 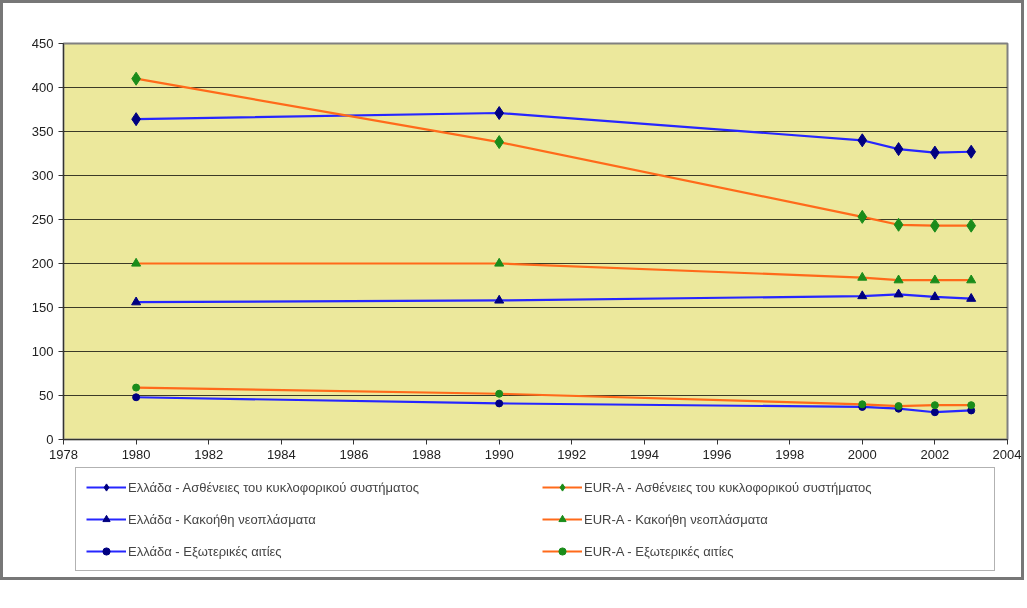 I want to click on x-tick-label: 1980, so click(x=136, y=454).